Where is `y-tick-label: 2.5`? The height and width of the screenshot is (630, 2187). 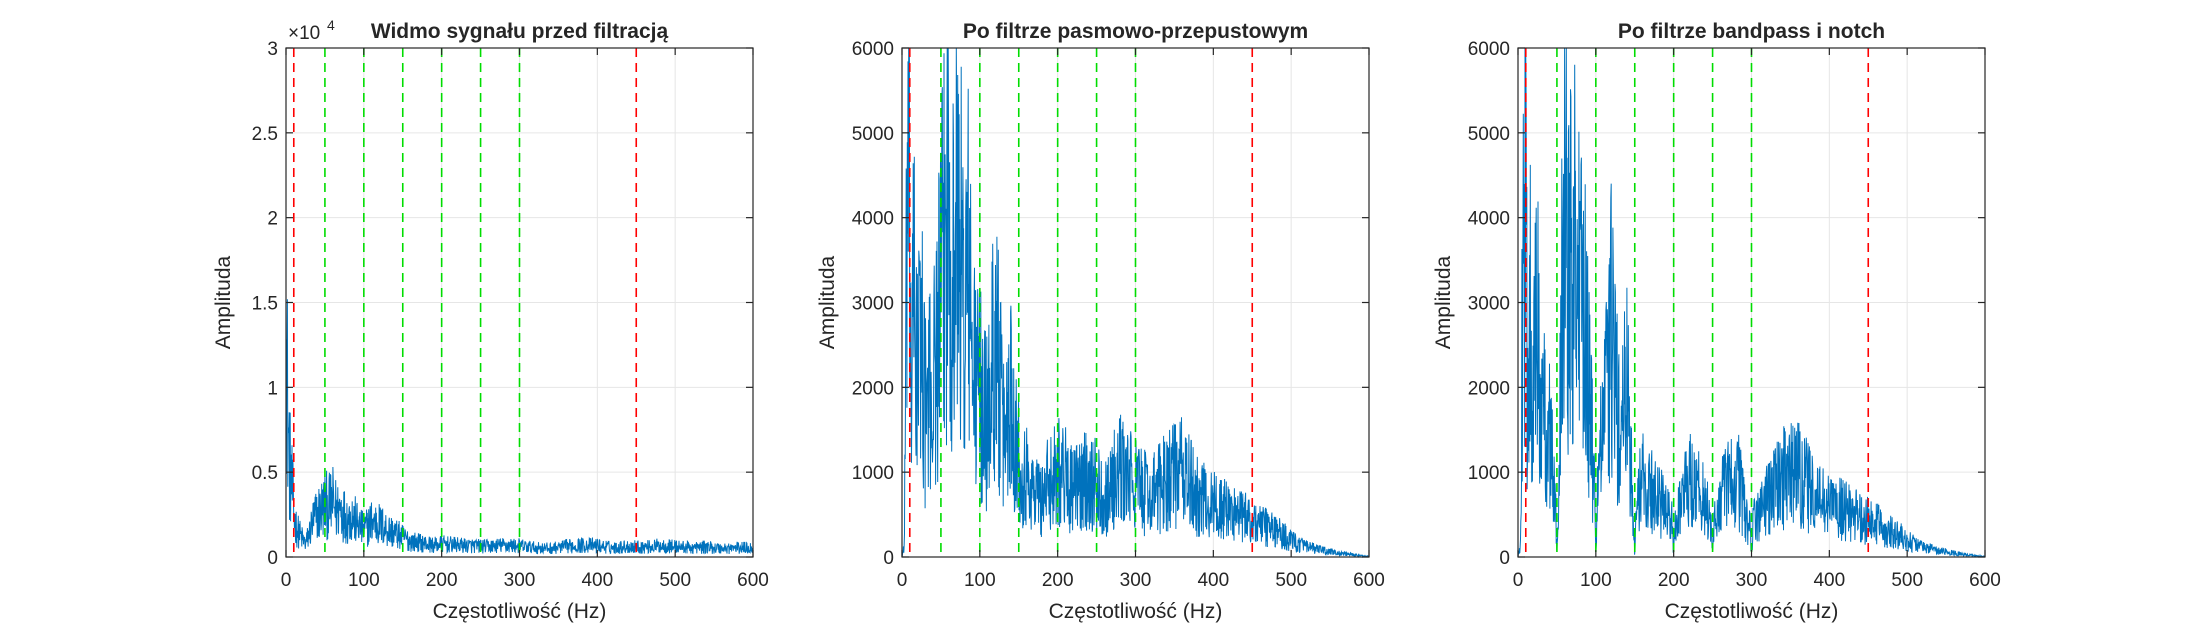 y-tick-label: 2.5 is located at coordinates (265, 134).